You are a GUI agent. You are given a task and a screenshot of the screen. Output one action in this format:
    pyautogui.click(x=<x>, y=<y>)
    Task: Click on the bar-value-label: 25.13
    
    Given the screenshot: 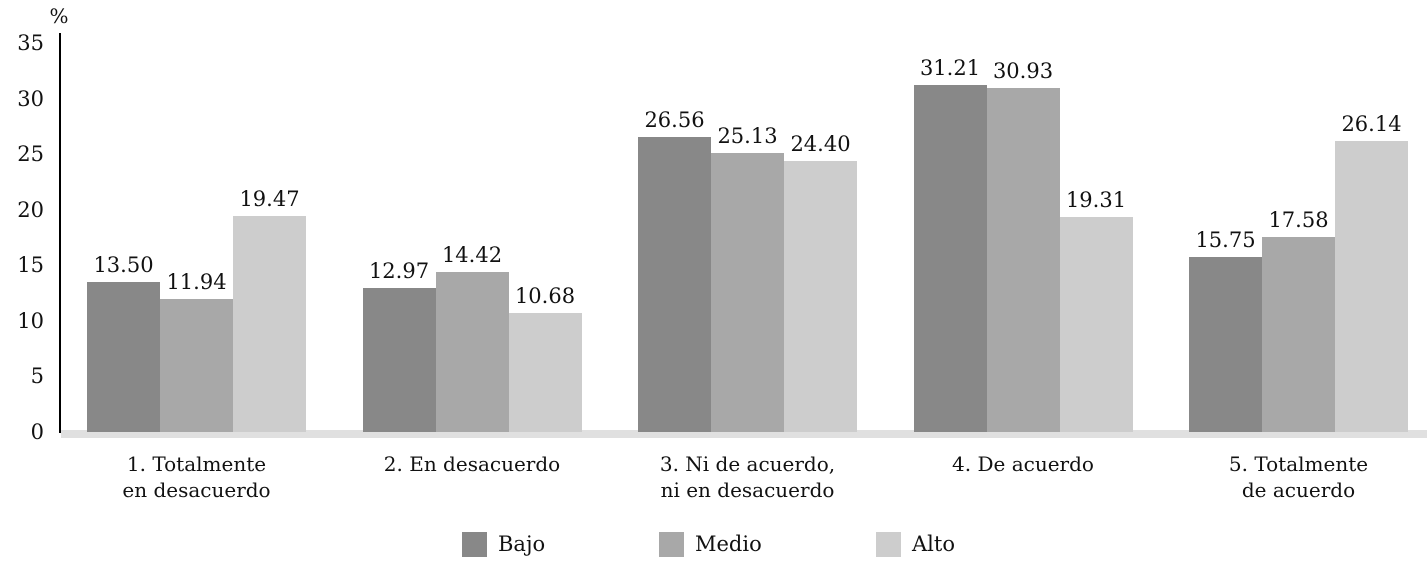 What is the action you would take?
    pyautogui.click(x=747, y=135)
    